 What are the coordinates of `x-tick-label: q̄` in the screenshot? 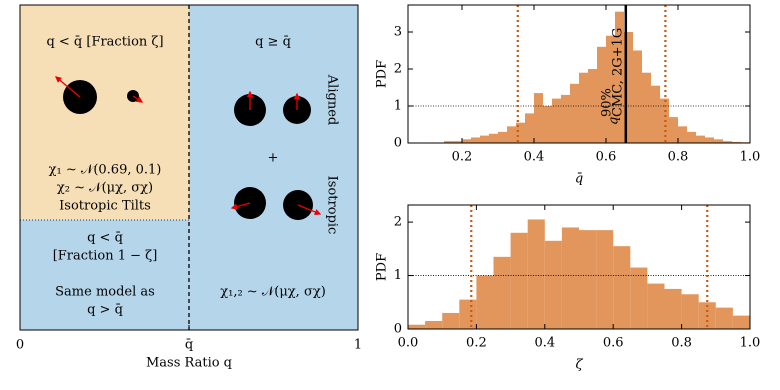 It's located at (189, 345).